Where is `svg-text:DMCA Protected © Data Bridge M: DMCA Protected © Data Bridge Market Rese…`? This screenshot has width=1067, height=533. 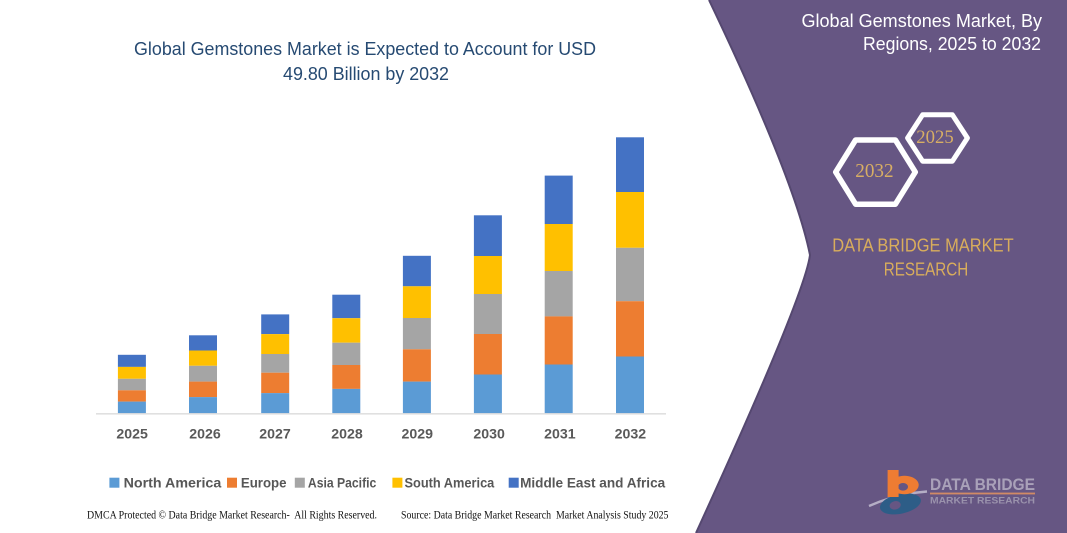
svg-text:DMCA Protected © Data Bridge M: DMCA Protected © Data Bridge Market Rese… is located at coordinates (232, 516).